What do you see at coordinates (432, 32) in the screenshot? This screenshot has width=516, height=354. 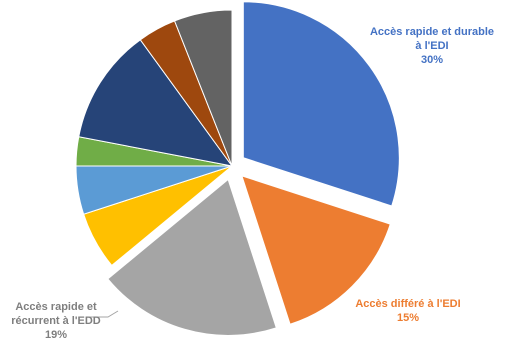 I see `data-label-slice-0-line-1: Accès rapide et durable` at bounding box center [432, 32].